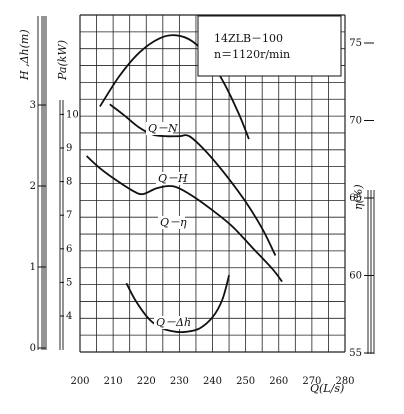 The width and height of the screenshot is (404, 414). Describe the element at coordinates (33, 267) in the screenshot. I see `h-tick-label: 1` at that location.